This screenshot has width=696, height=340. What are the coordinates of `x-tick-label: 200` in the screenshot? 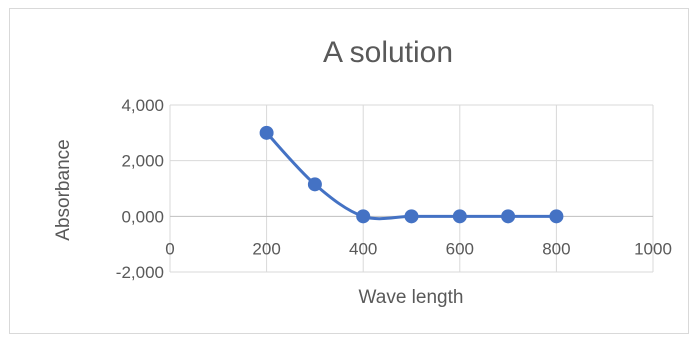 It's located at (266, 248).